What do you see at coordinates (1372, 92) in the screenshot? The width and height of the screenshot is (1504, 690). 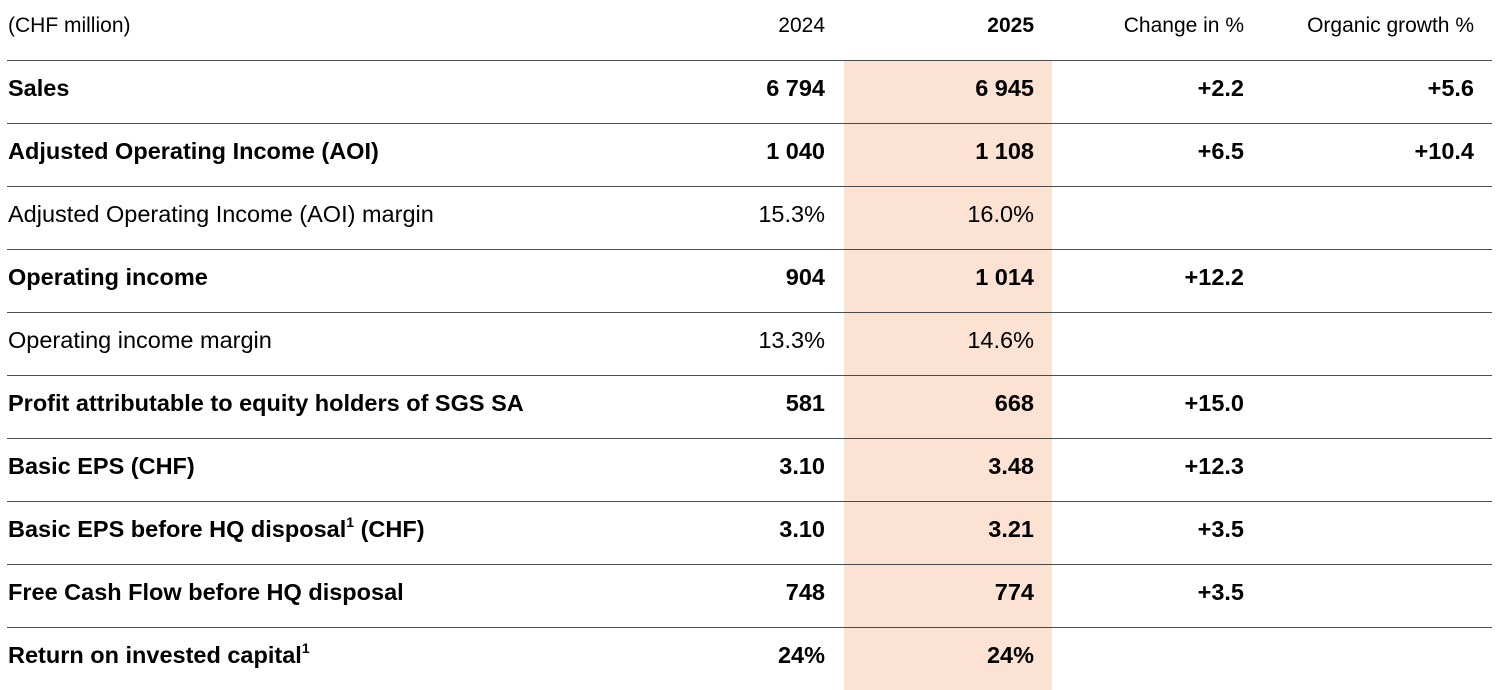 I see `value-organic-growth: +5.6` at bounding box center [1372, 92].